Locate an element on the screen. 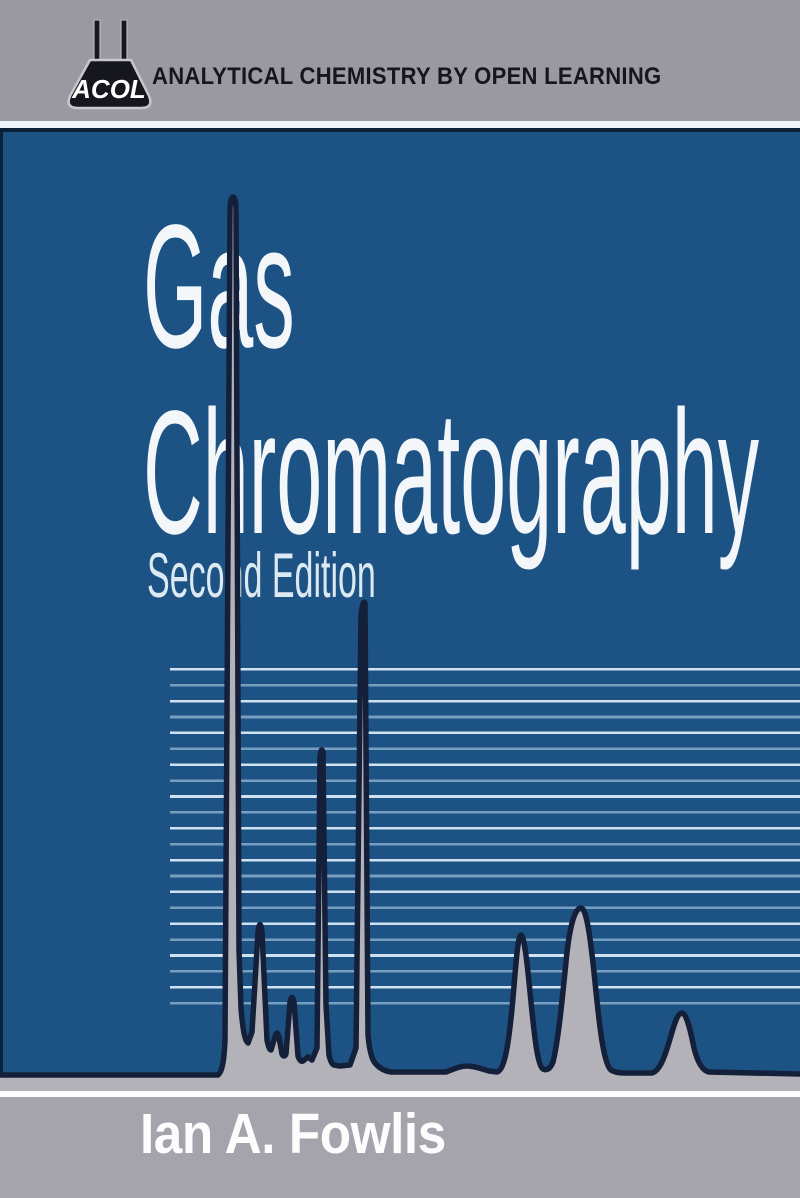 Image resolution: width=800 pixels, height=1198 pixels. flask-logo-text: ACOL is located at coordinates (108, 89).